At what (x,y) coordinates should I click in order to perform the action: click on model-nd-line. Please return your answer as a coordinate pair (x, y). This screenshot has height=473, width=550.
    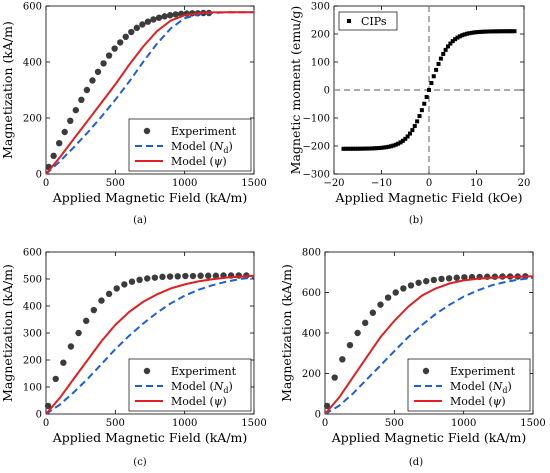
    Looking at the image, I should click on (150, 345).